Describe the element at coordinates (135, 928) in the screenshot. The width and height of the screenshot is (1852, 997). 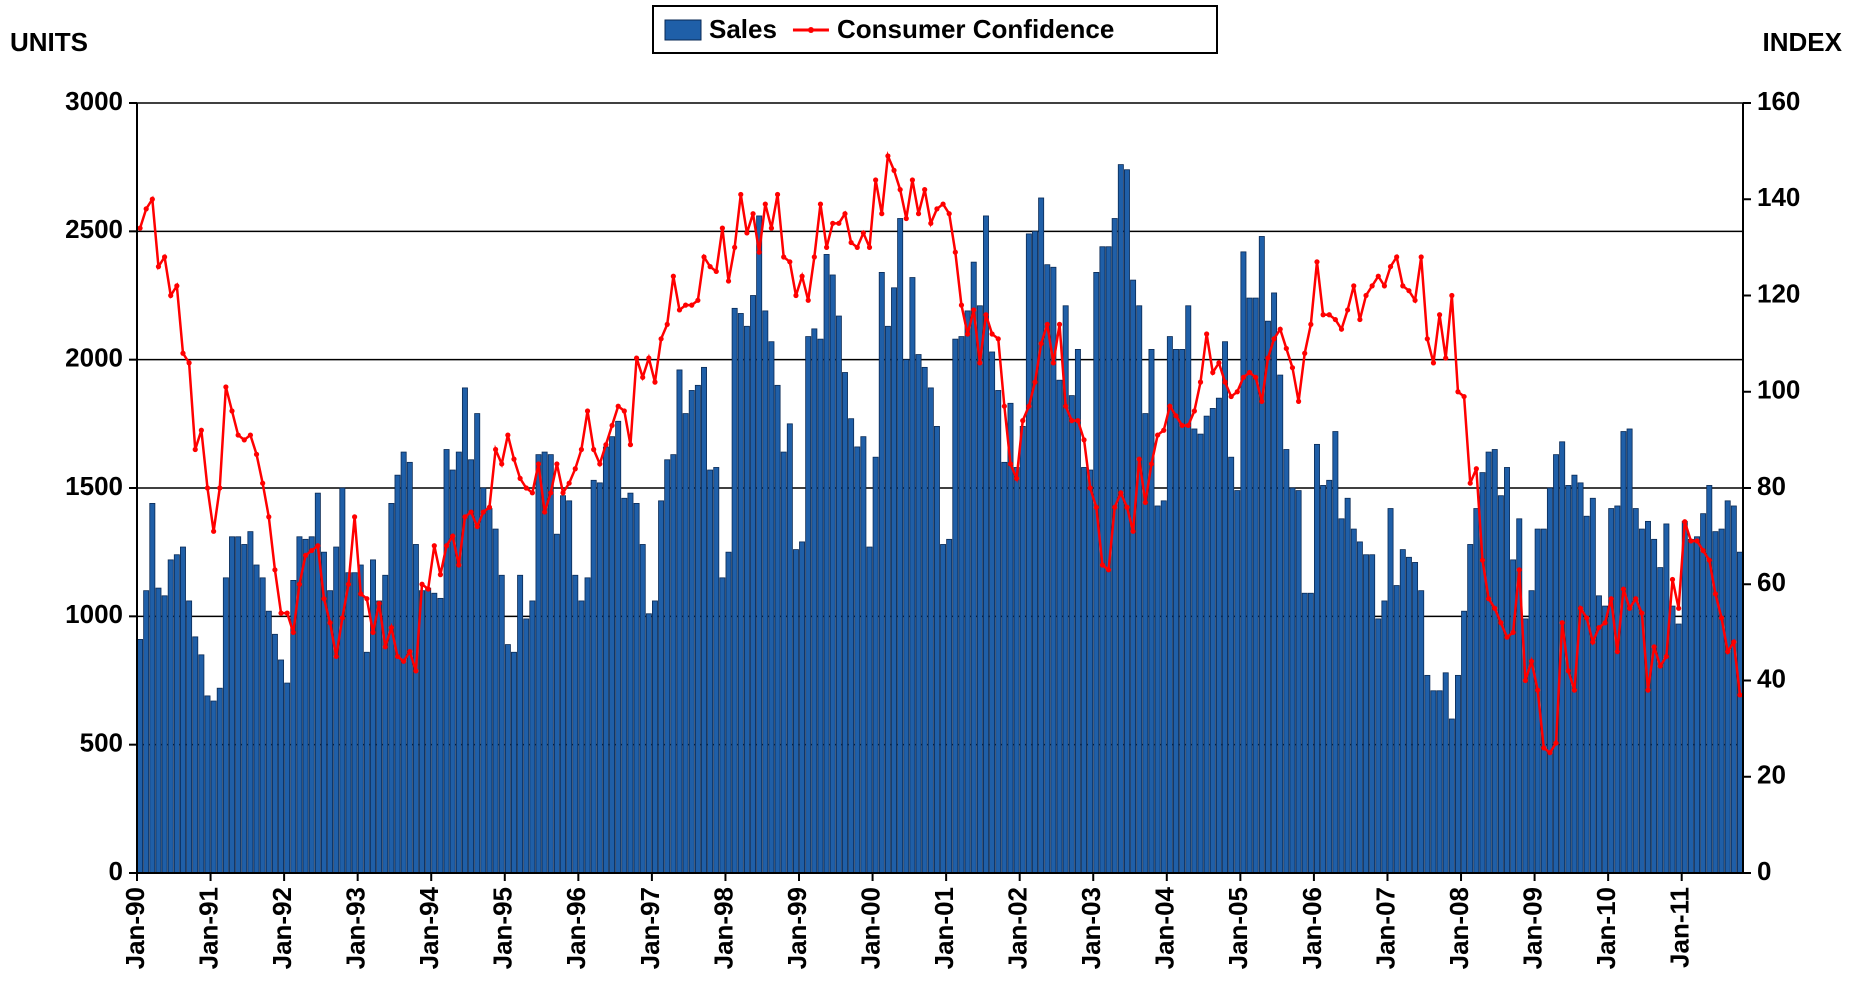
I see `x-tick-label: Jan-90` at that location.